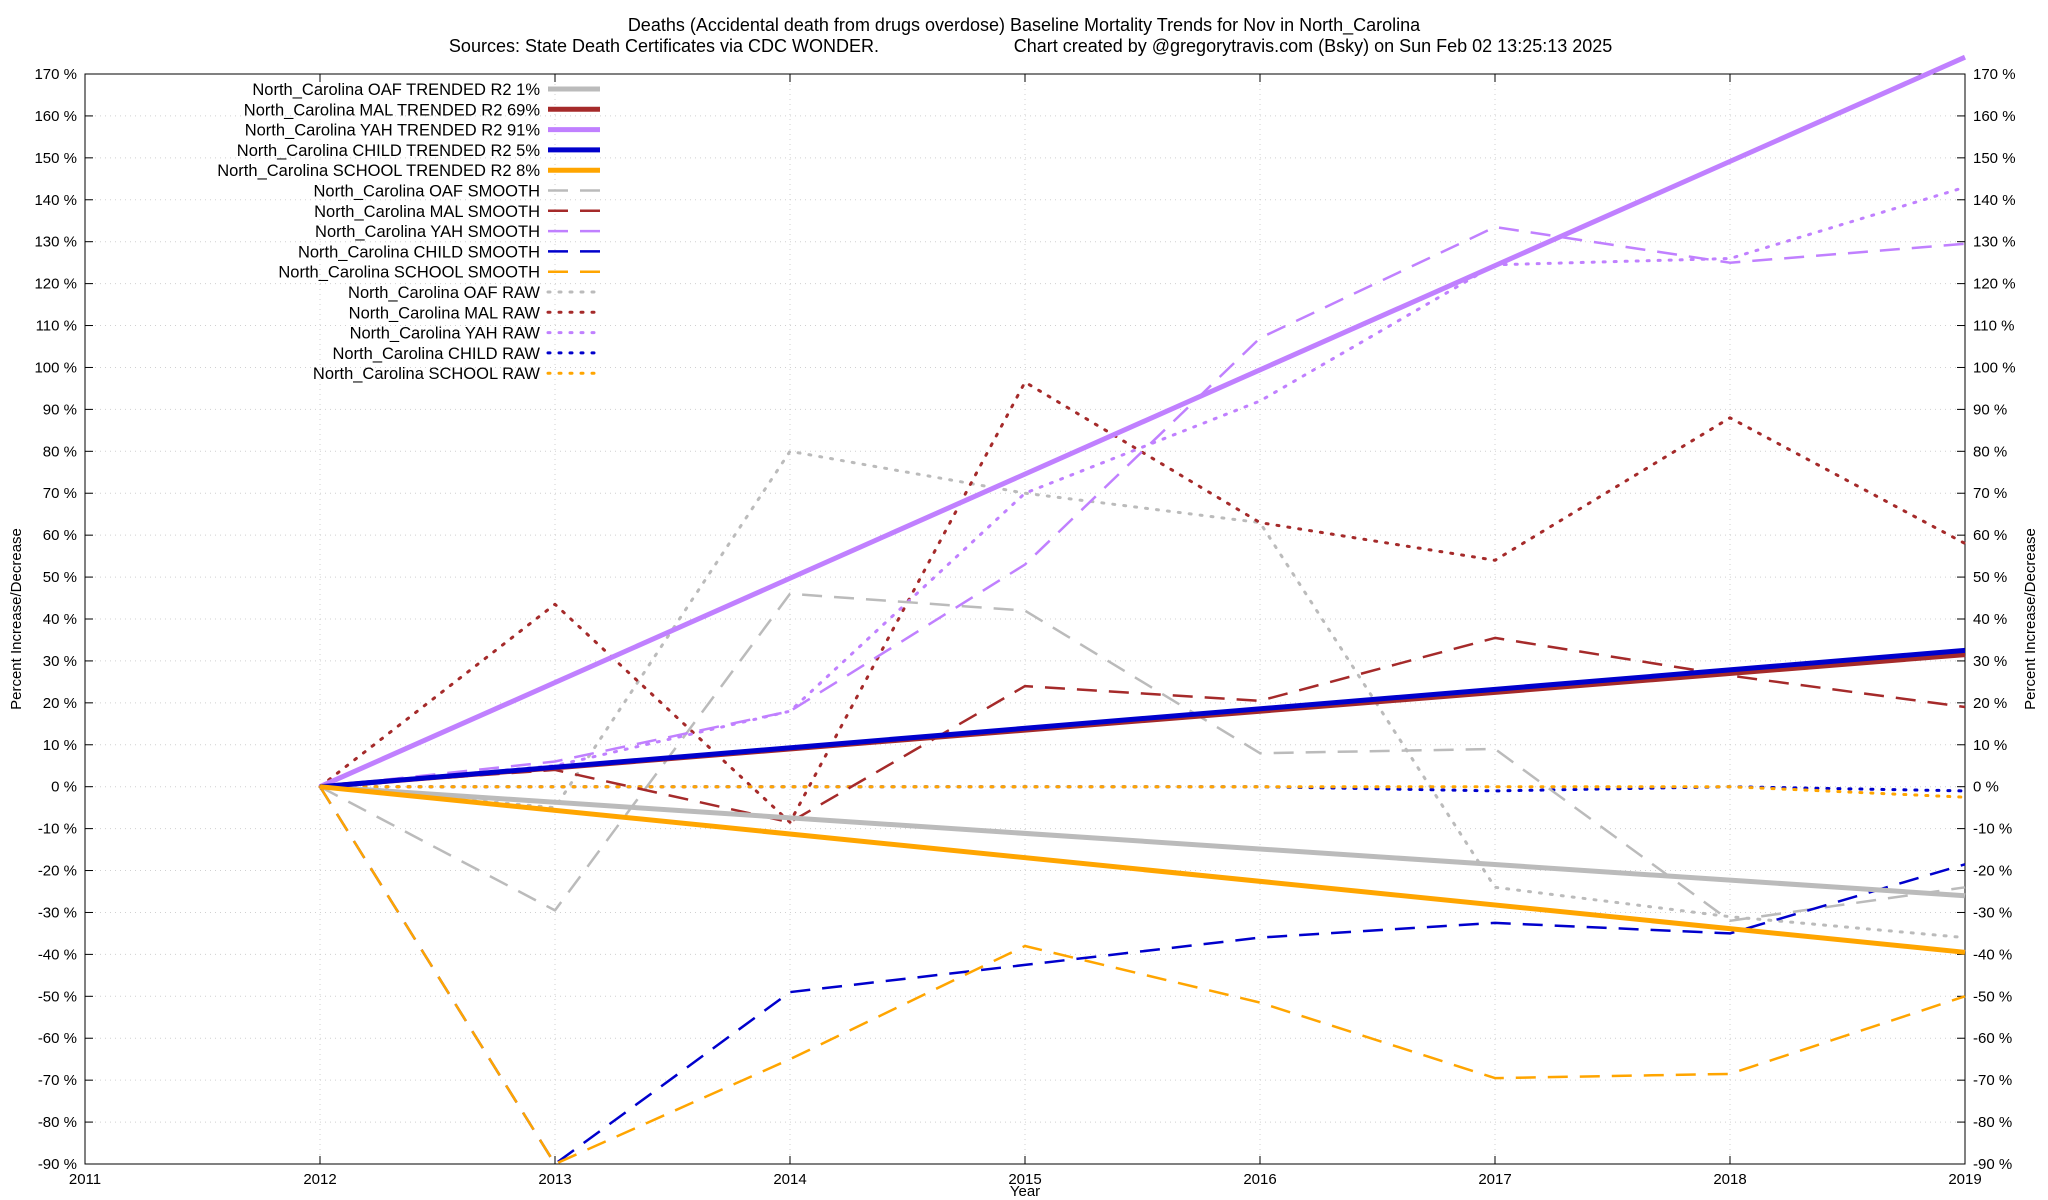 This screenshot has height=1200, width=2048. I want to click on y-tick-label-right: 50 %, so click(1990, 577).